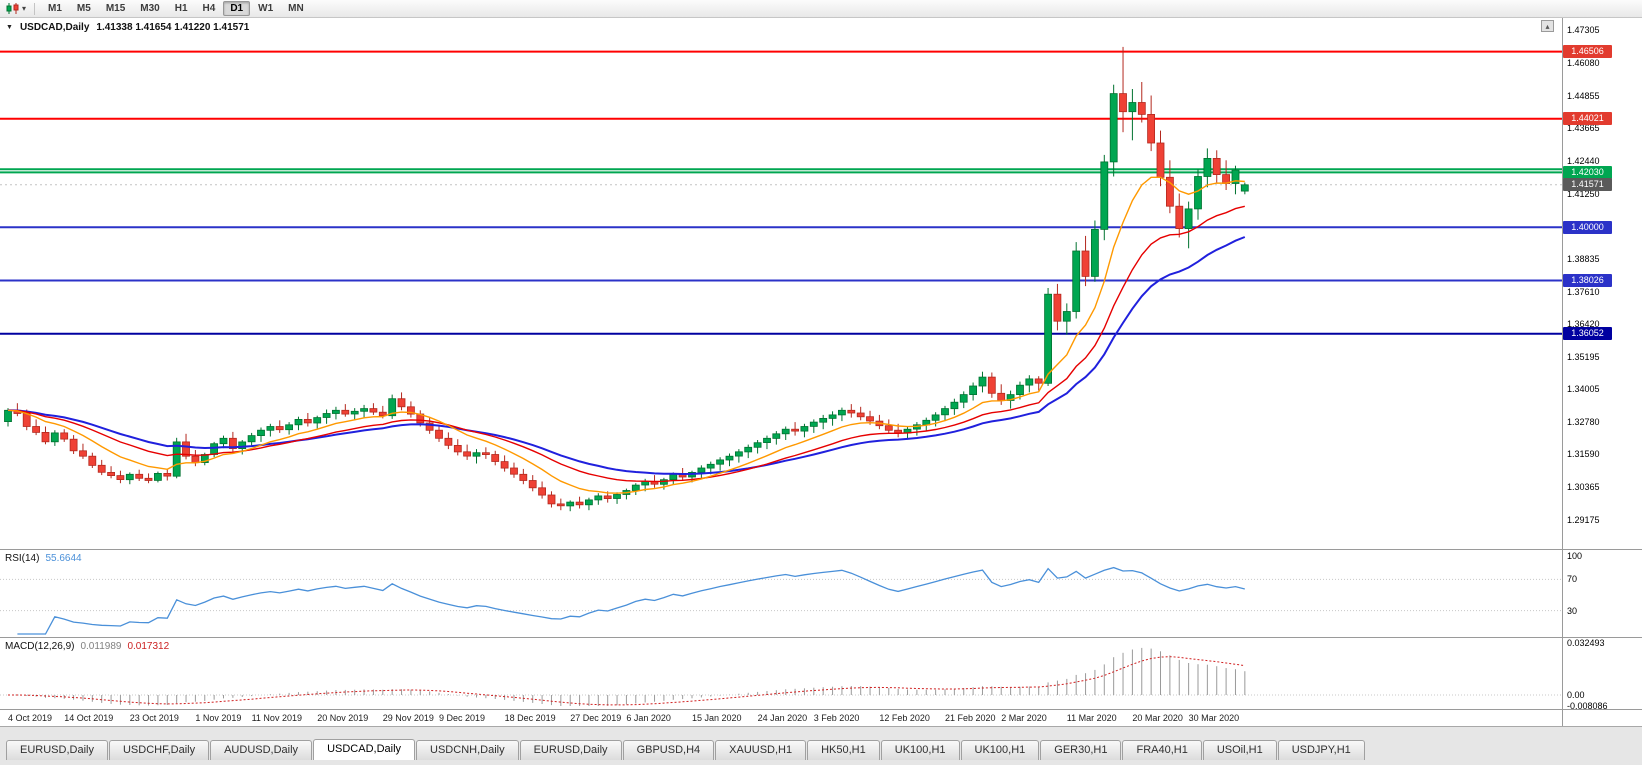  What do you see at coordinates (1575, 556) in the screenshot?
I see `rsi-tick: 100` at bounding box center [1575, 556].